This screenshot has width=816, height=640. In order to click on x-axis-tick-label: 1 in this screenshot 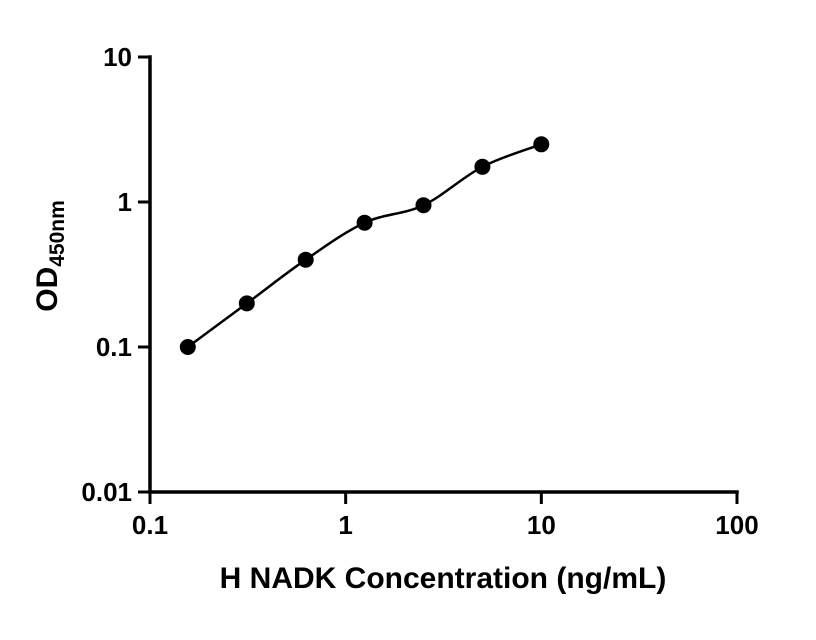, I will do `click(345, 525)`.